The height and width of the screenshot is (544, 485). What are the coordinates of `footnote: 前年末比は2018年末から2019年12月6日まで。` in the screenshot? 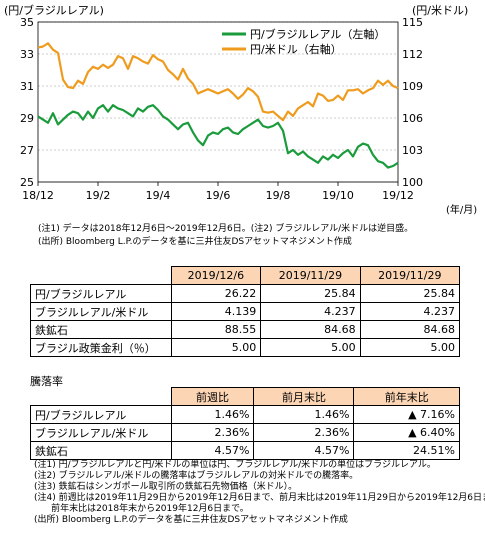 It's located at (141, 509).